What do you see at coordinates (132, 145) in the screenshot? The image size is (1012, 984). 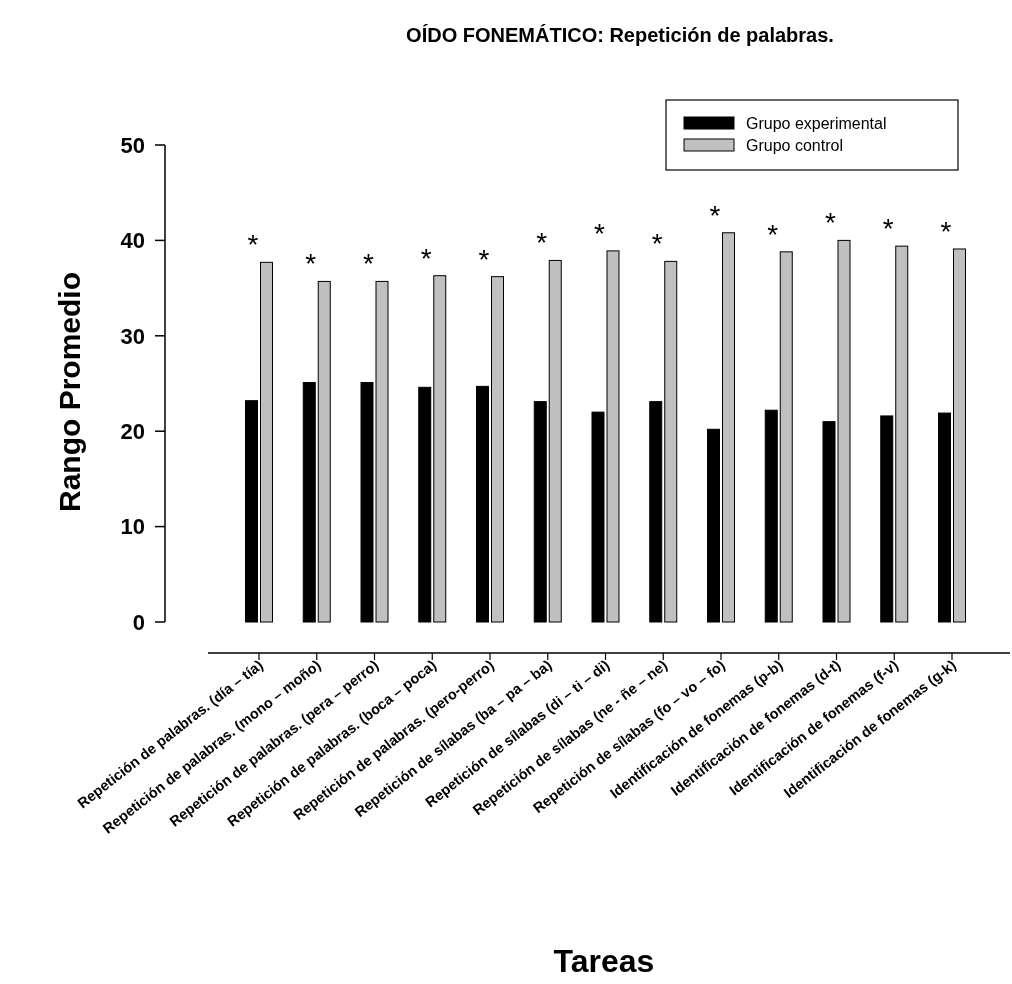 I see `y-tick-label: 50` at bounding box center [132, 145].